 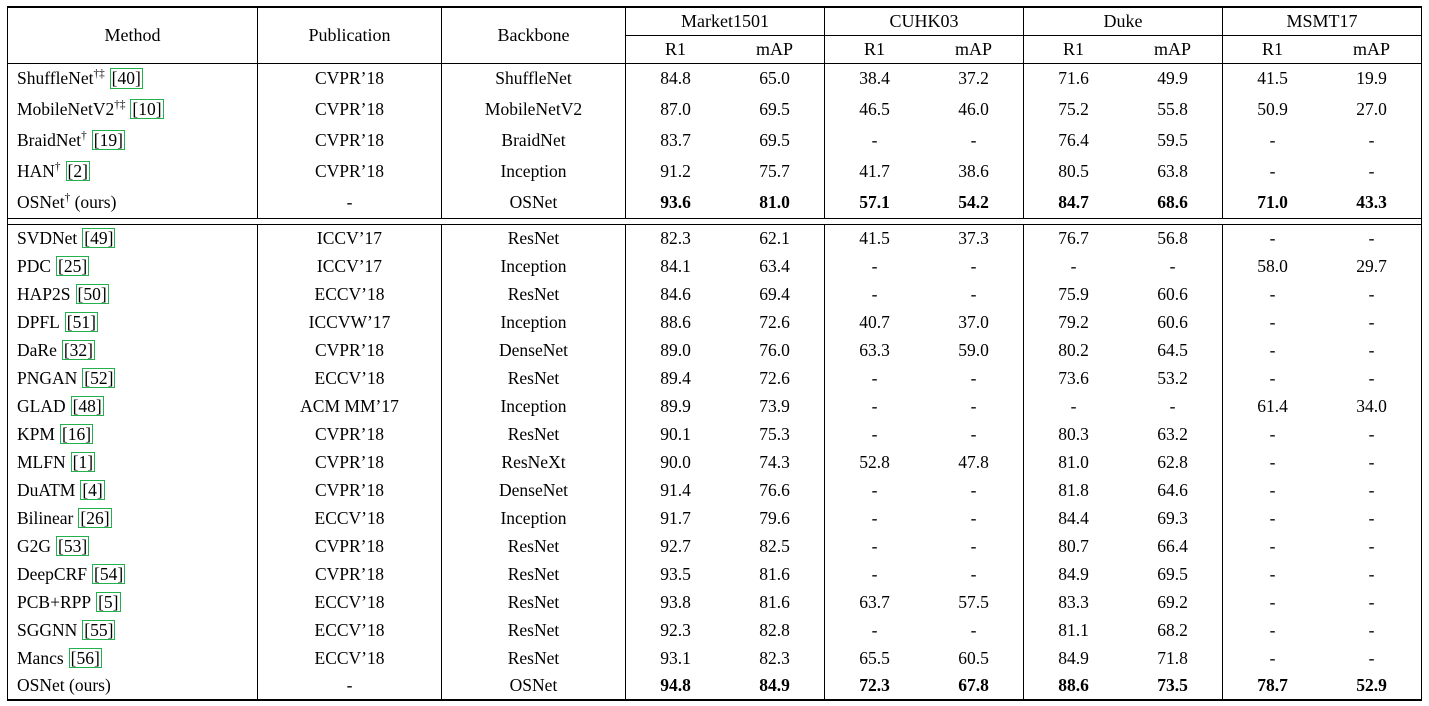 What do you see at coordinates (774, 377) in the screenshot?
I see `value-cell: 72.6` at bounding box center [774, 377].